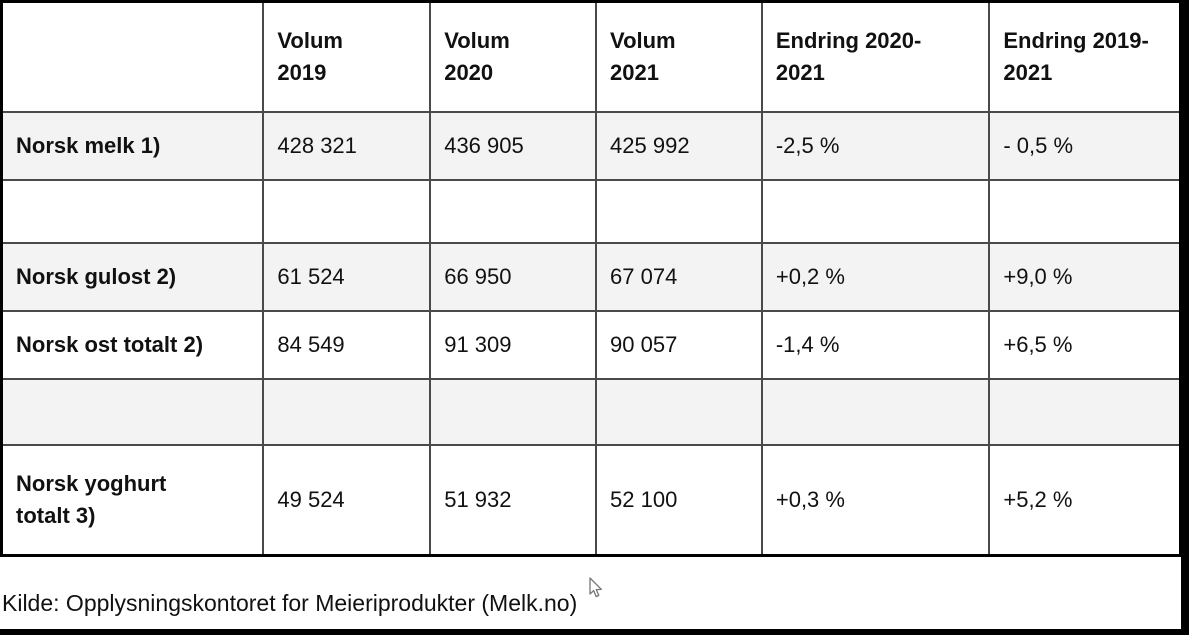 The image size is (1189, 635). Describe the element at coordinates (875, 500) in the screenshot. I see `data-cell: +0,3 %` at that location.